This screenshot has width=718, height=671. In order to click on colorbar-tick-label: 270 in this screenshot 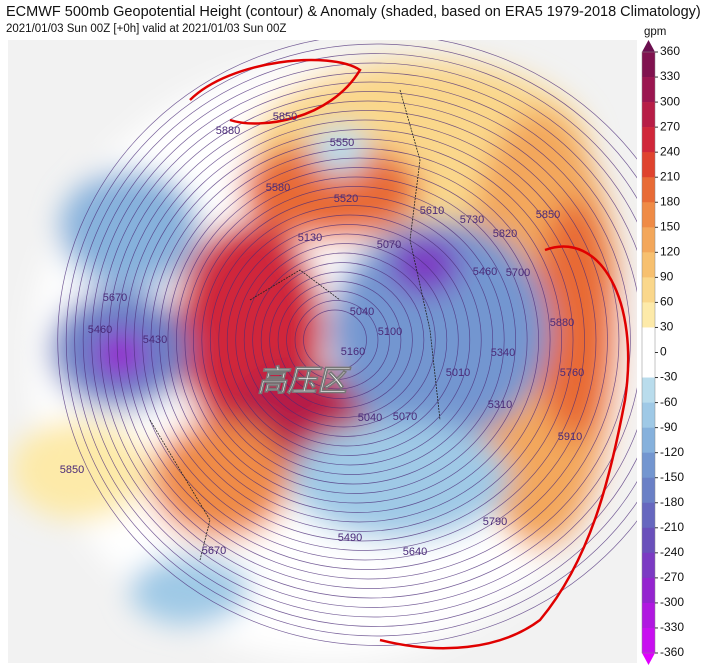, I will do `click(670, 126)`.